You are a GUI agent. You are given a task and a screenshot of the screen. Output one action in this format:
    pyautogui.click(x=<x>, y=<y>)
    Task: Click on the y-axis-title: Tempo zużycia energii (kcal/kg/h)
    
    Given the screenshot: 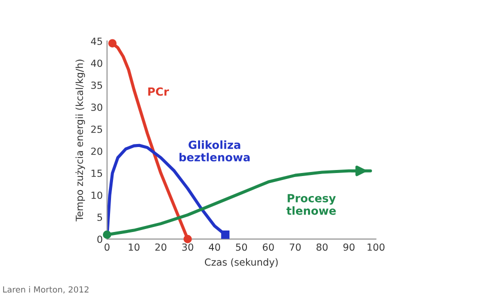 What is the action you would take?
    pyautogui.click(x=80, y=141)
    